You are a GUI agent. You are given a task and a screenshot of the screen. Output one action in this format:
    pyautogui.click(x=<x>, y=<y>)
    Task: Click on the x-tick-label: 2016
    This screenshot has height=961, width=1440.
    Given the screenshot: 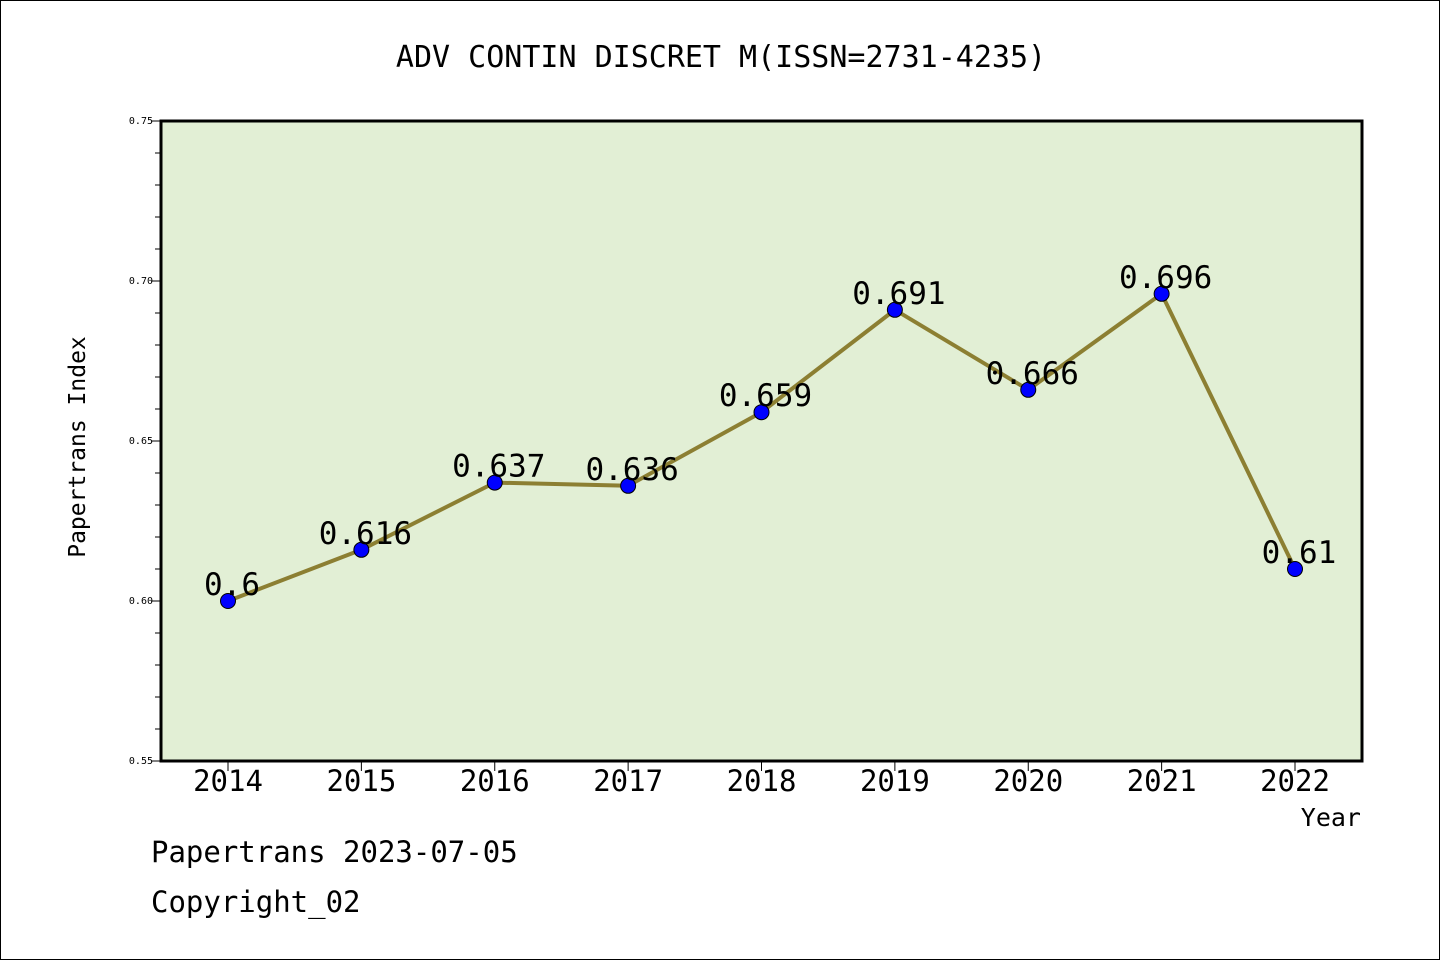 What is the action you would take?
    pyautogui.click(x=495, y=781)
    